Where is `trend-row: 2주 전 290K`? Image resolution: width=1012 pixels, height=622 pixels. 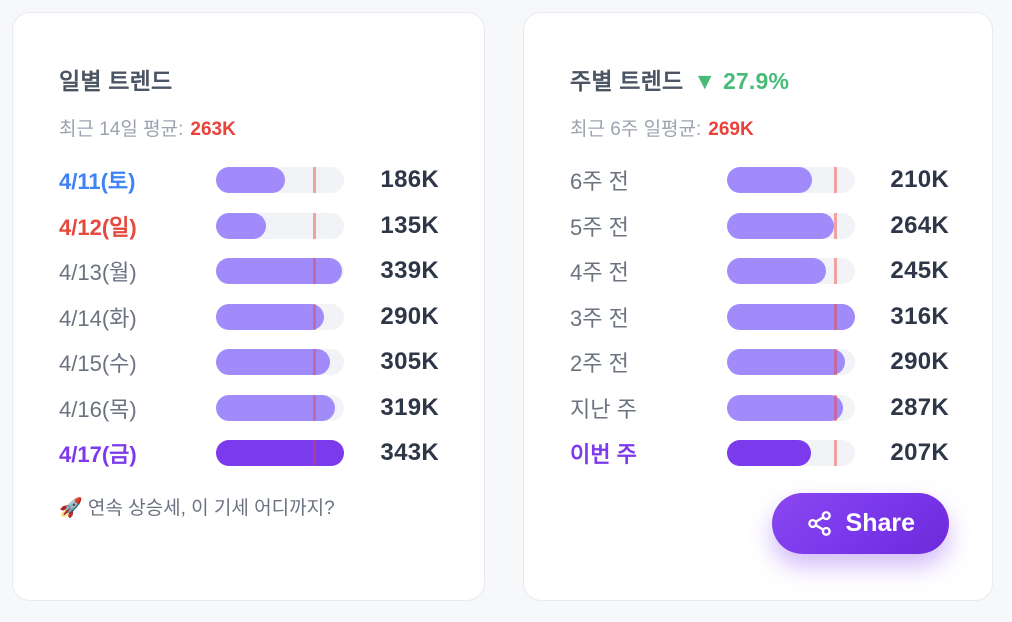
trend-row: 2주 전 290K is located at coordinates (759, 362).